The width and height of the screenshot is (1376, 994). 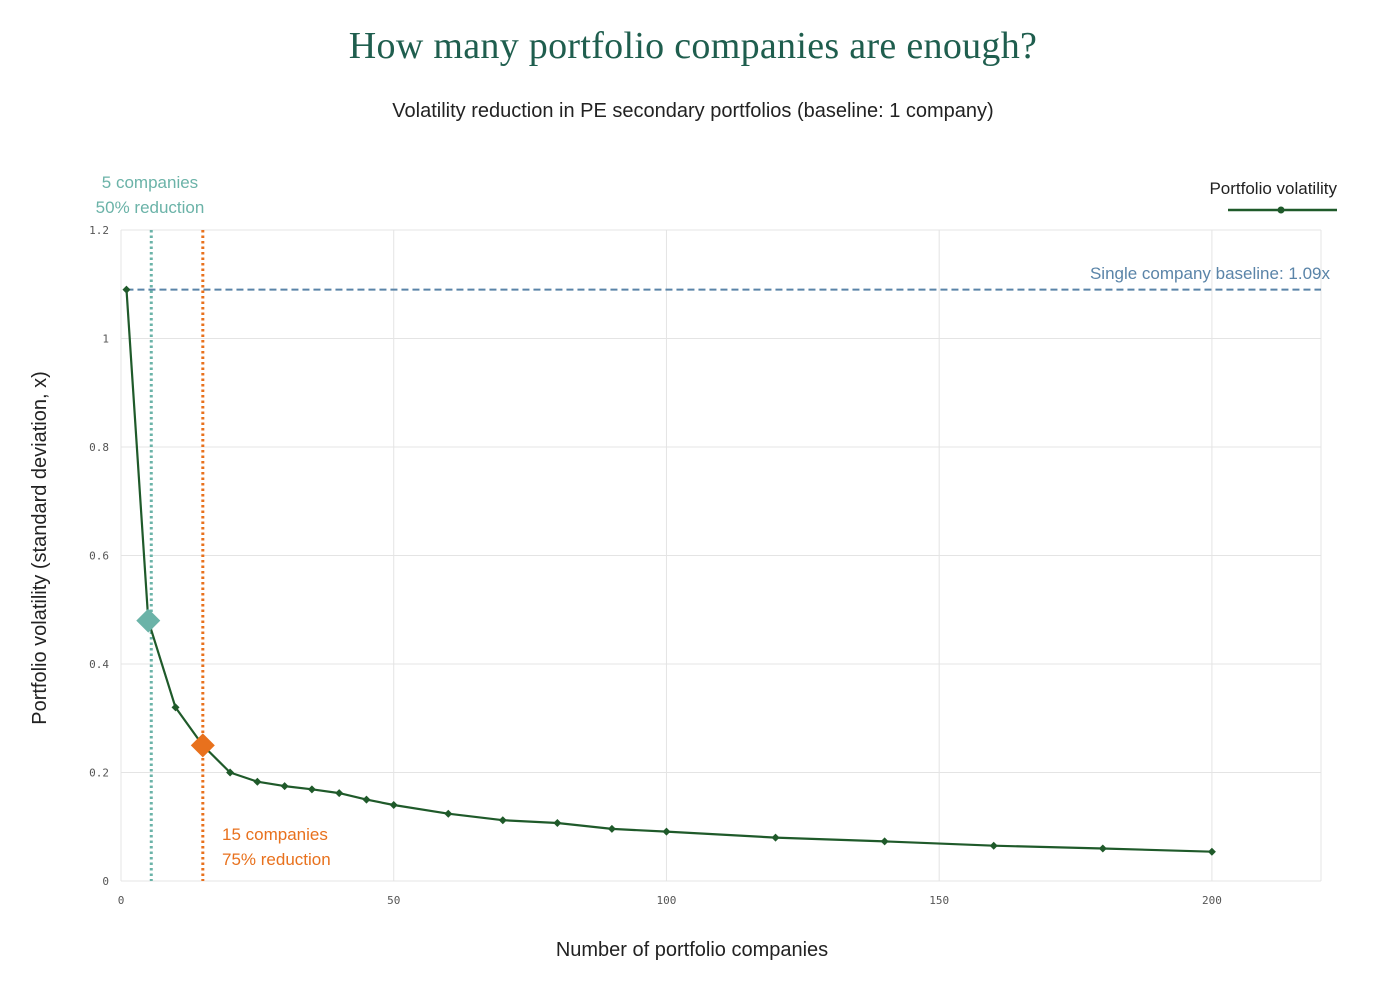 What do you see at coordinates (99, 773) in the screenshot?
I see `y-tick-label: 0.2` at bounding box center [99, 773].